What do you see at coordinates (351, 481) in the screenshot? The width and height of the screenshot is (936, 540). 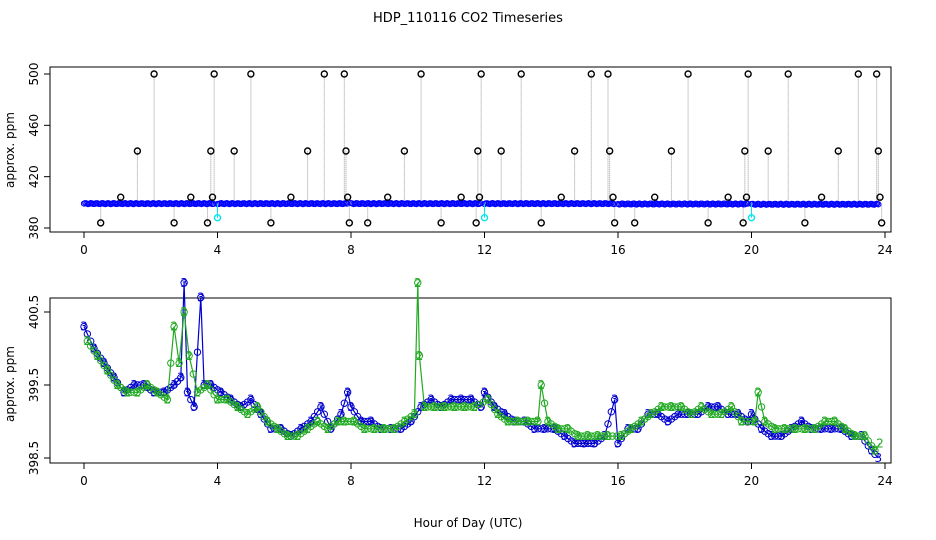 I see `bottom-x-tick-label: 8` at bounding box center [351, 481].